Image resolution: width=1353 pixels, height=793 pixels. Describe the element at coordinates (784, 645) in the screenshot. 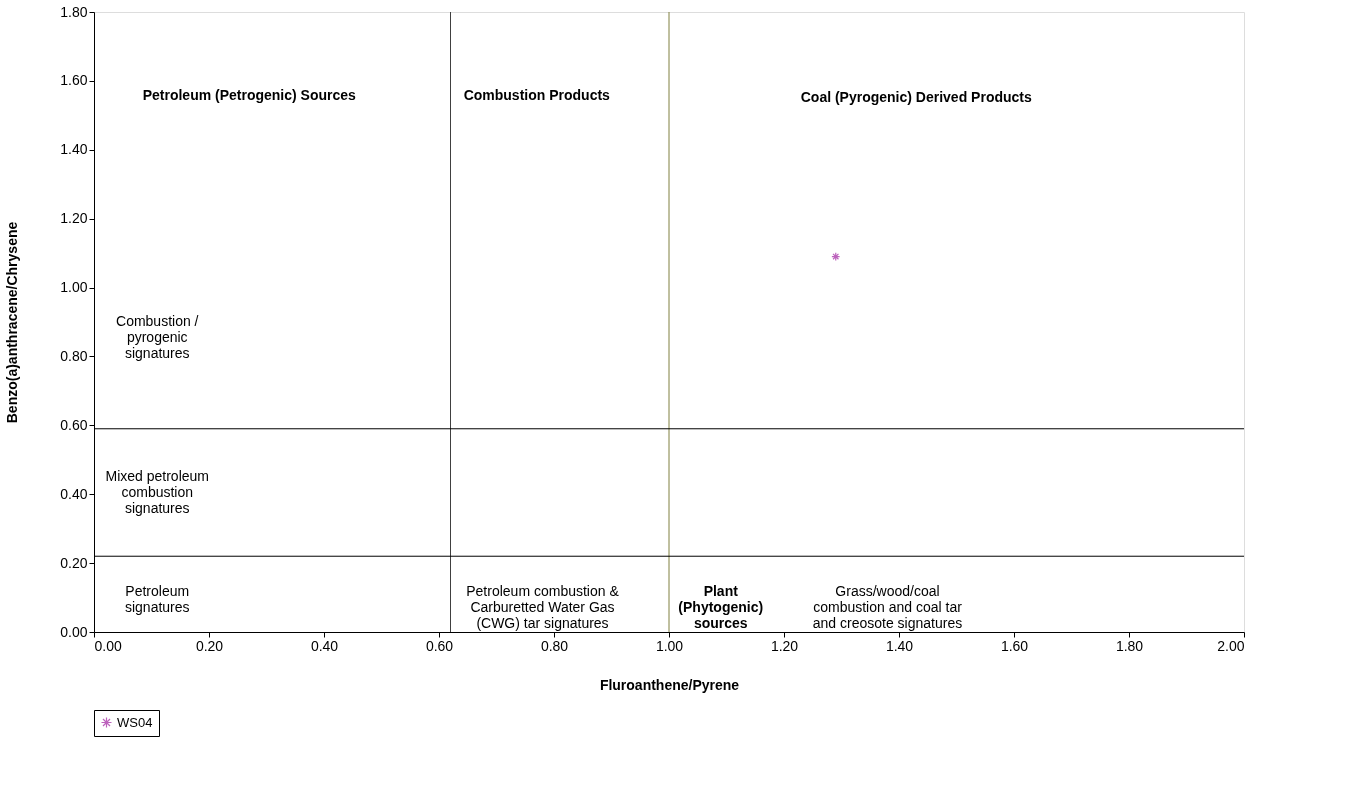

I see `x-tick-label: 1.20` at that location.